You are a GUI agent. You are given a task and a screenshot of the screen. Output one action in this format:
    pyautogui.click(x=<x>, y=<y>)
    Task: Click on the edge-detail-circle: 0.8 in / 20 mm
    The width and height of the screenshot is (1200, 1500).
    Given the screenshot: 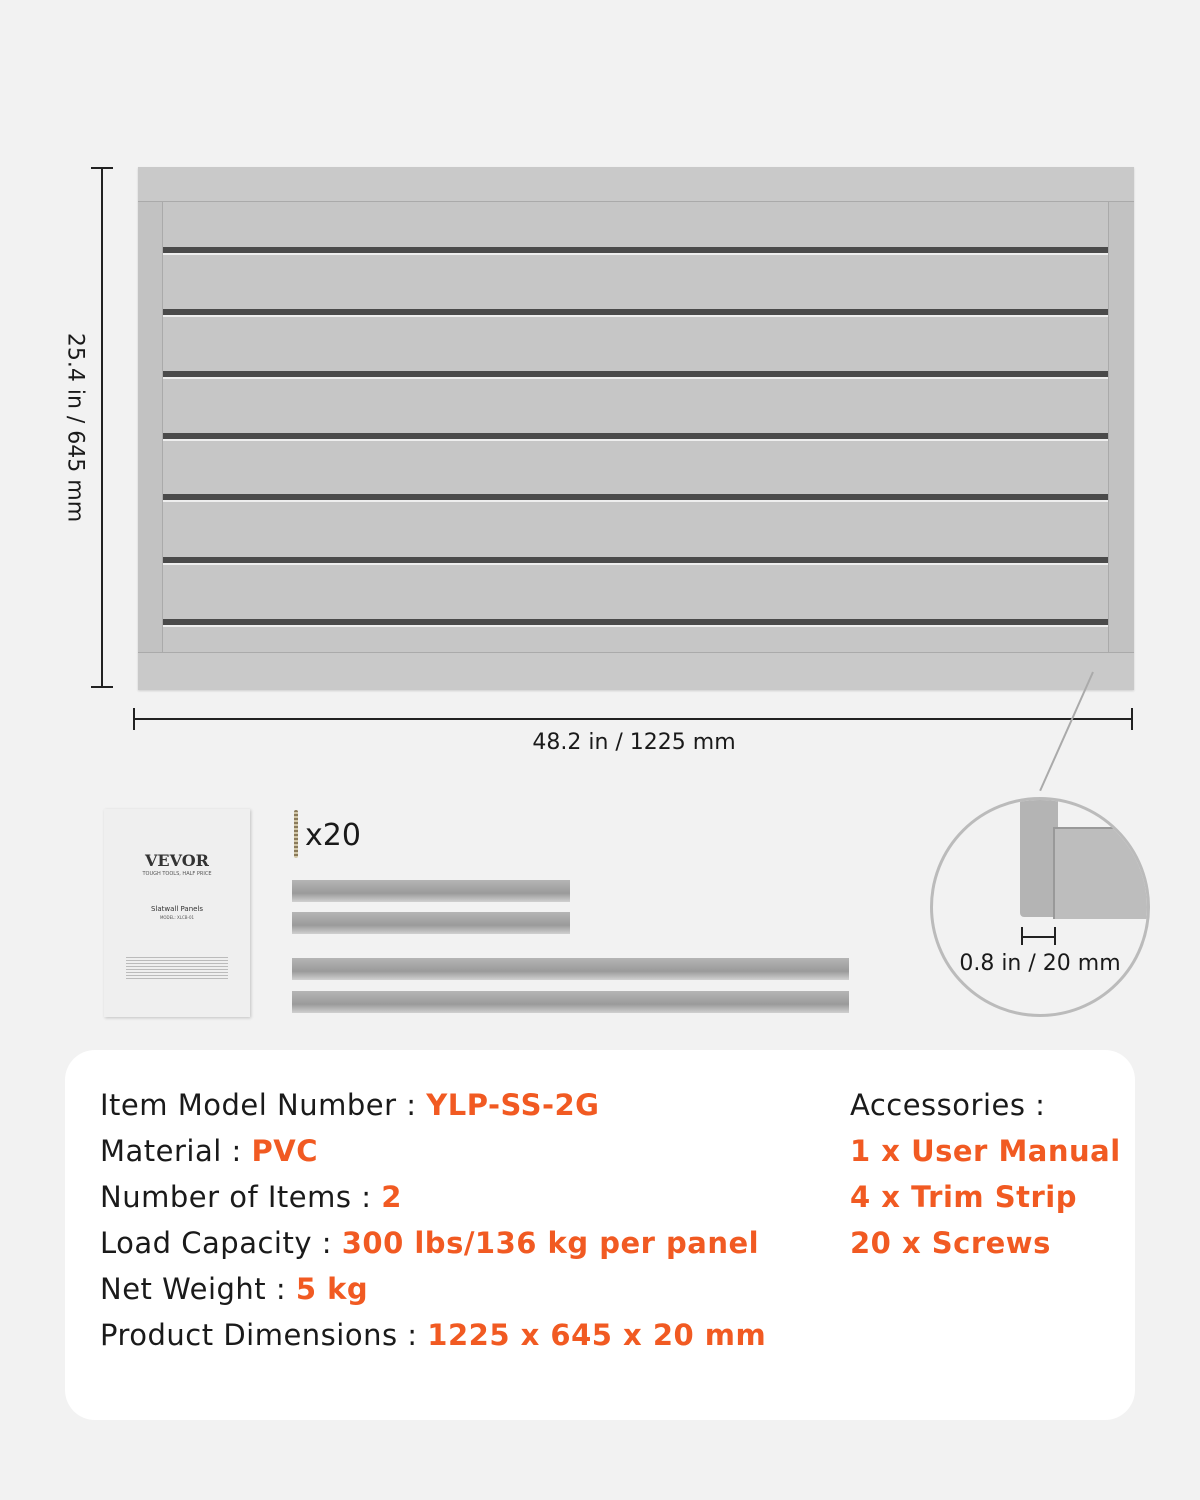 What is the action you would take?
    pyautogui.click(x=1040, y=907)
    